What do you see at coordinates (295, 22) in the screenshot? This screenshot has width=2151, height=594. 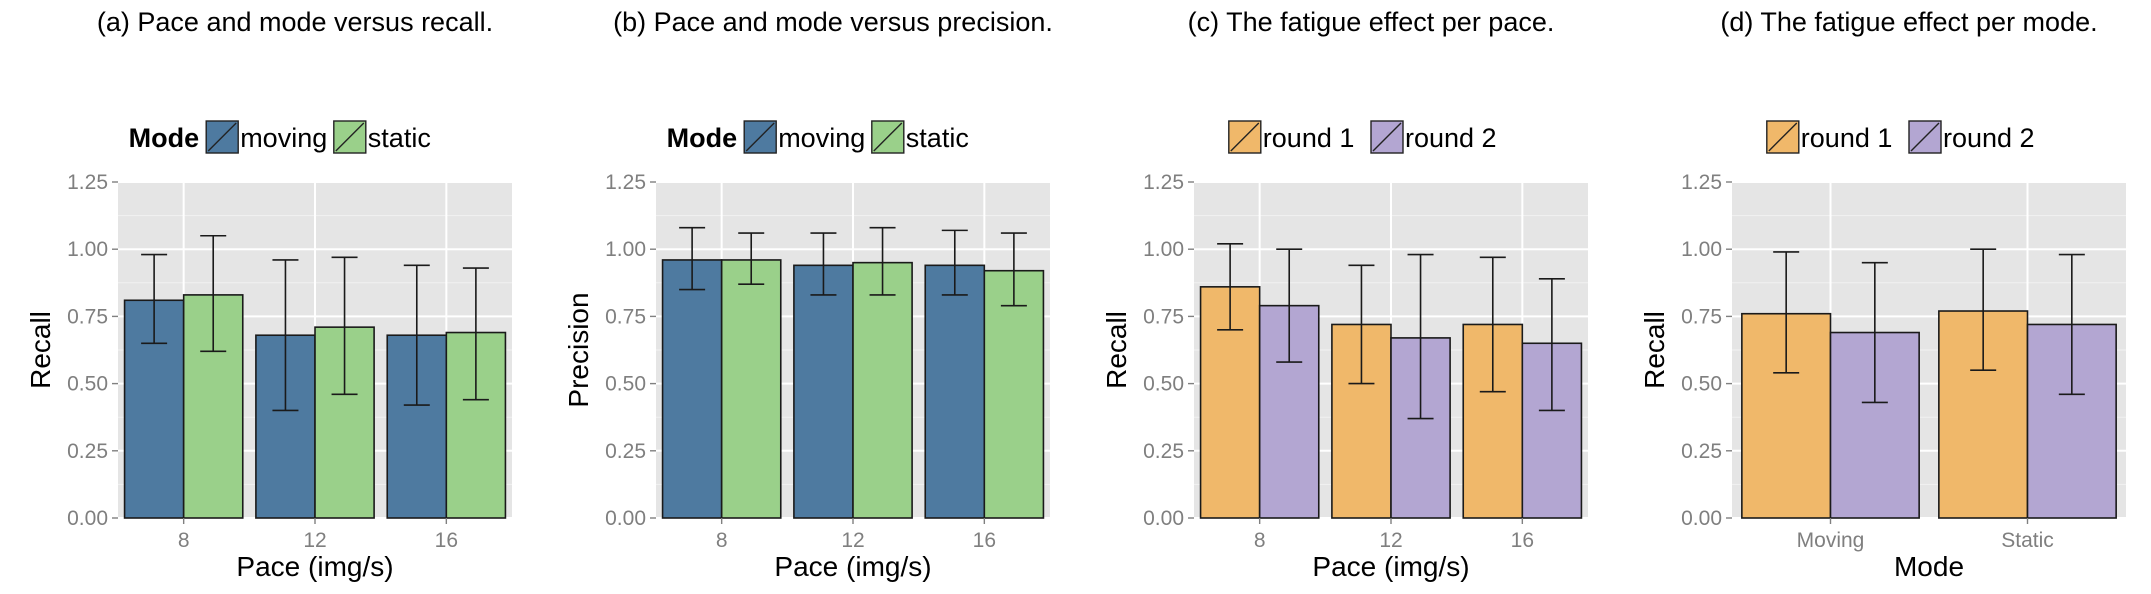 I see `chart-caption: (a) Pace and mode versus recall.` at bounding box center [295, 22].